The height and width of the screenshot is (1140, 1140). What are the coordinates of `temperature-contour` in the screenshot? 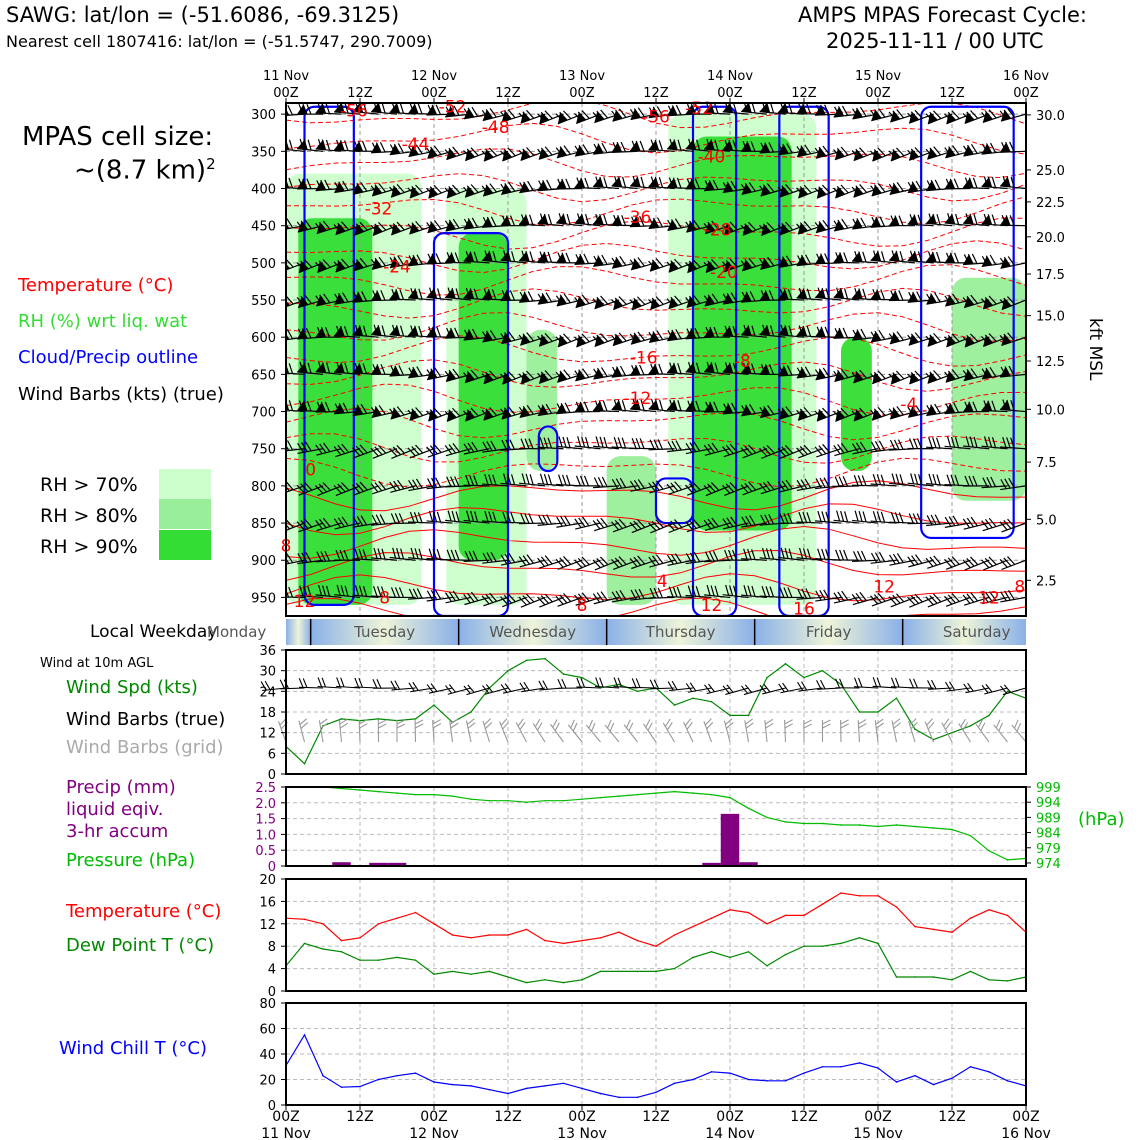 It's located at (656, 351).